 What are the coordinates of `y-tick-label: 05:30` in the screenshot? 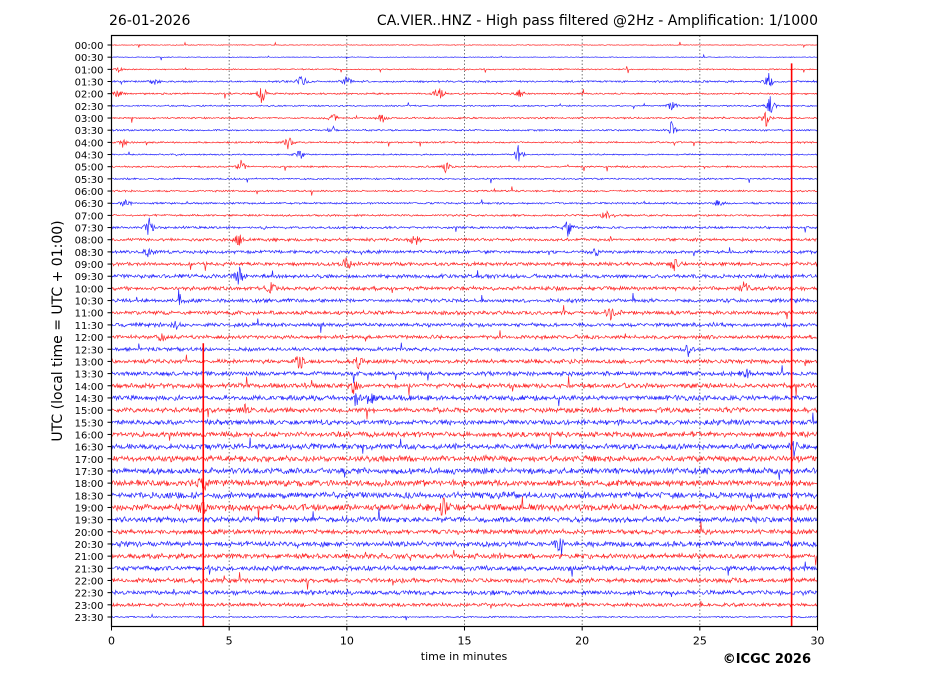 It's located at (89, 180).